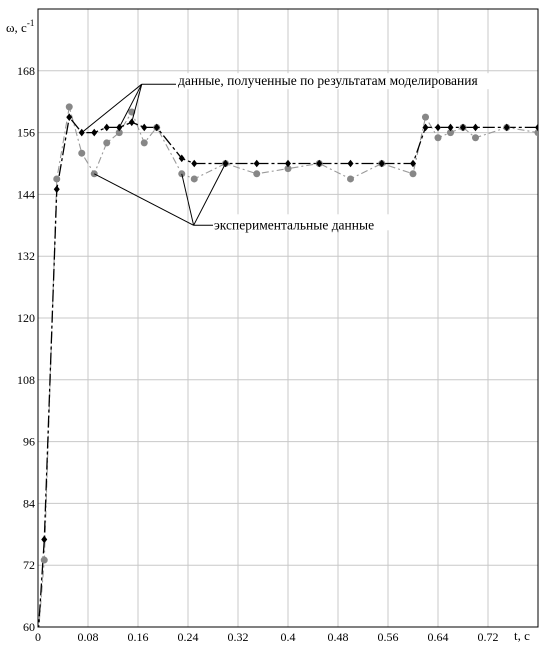  I want to click on y-tick-label: 132, so click(26, 256).